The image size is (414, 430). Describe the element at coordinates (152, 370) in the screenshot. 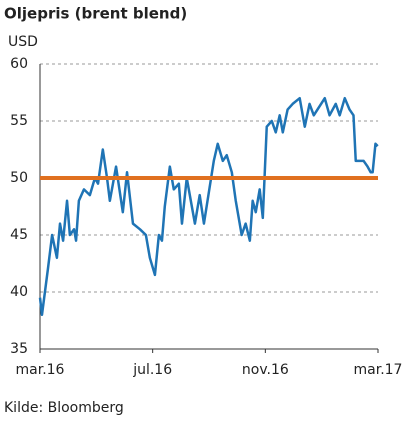

I see `x-tick-label: jul.16` at that location.